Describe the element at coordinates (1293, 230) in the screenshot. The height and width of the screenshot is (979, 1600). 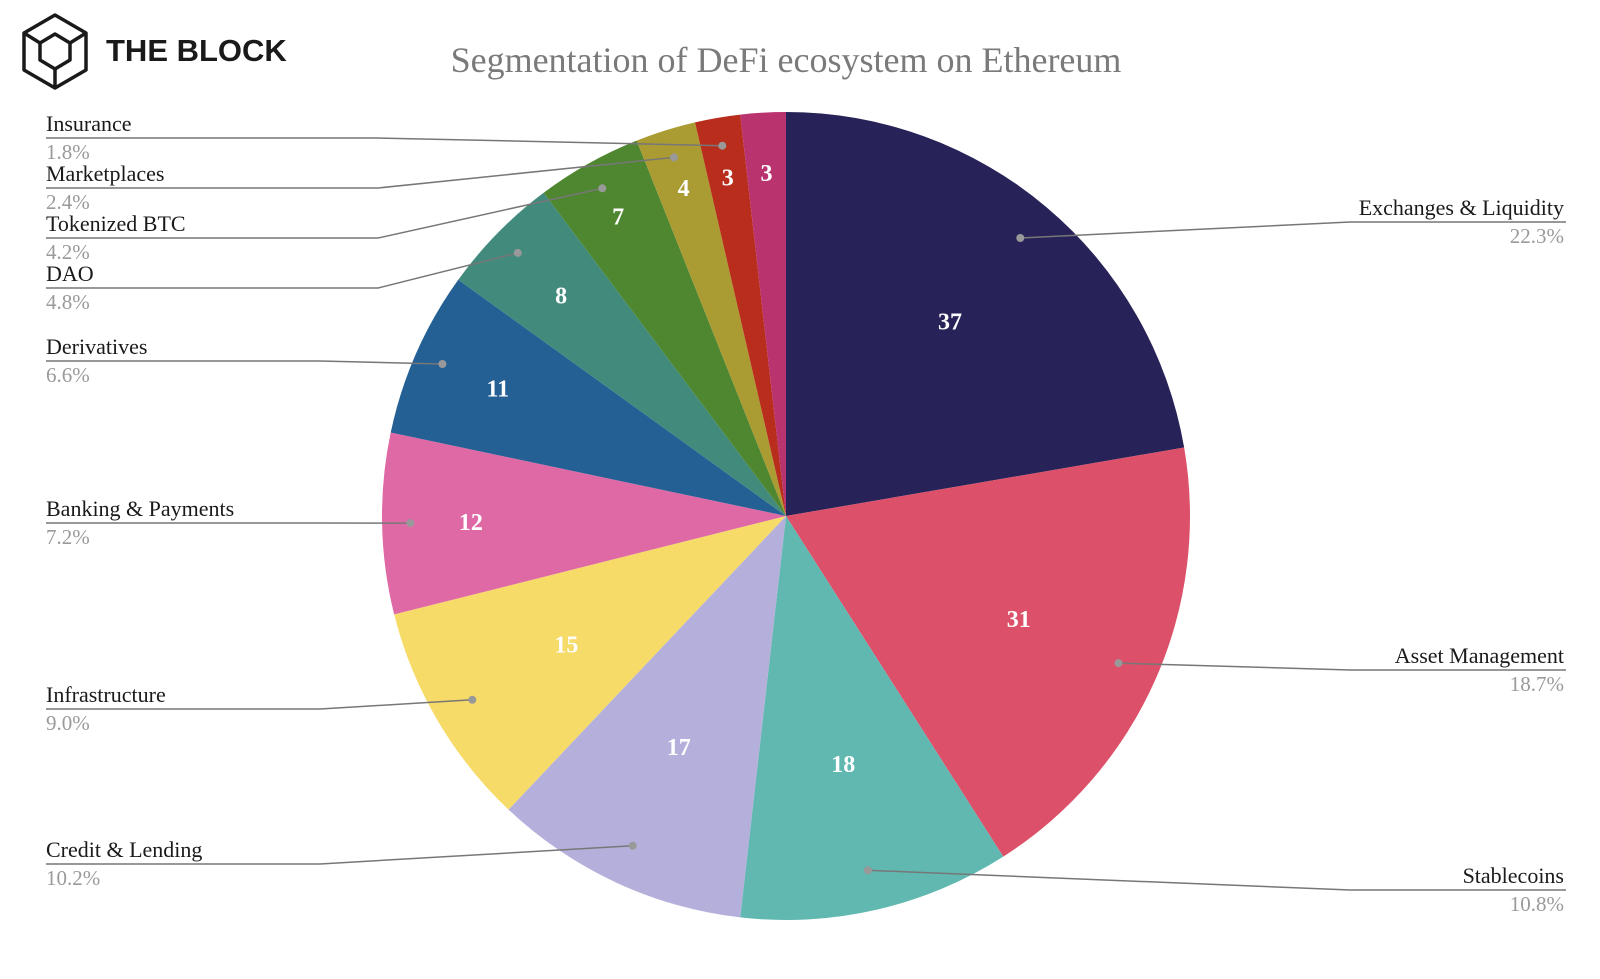
I see `leader-line-exchanges-and-liquidity` at that location.